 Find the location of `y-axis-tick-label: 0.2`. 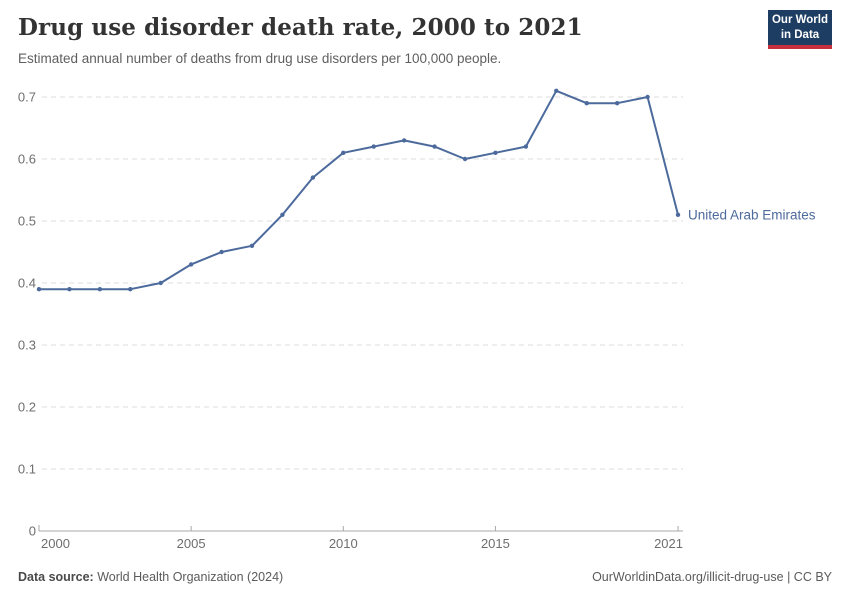

y-axis-tick-label: 0.2 is located at coordinates (27, 407).